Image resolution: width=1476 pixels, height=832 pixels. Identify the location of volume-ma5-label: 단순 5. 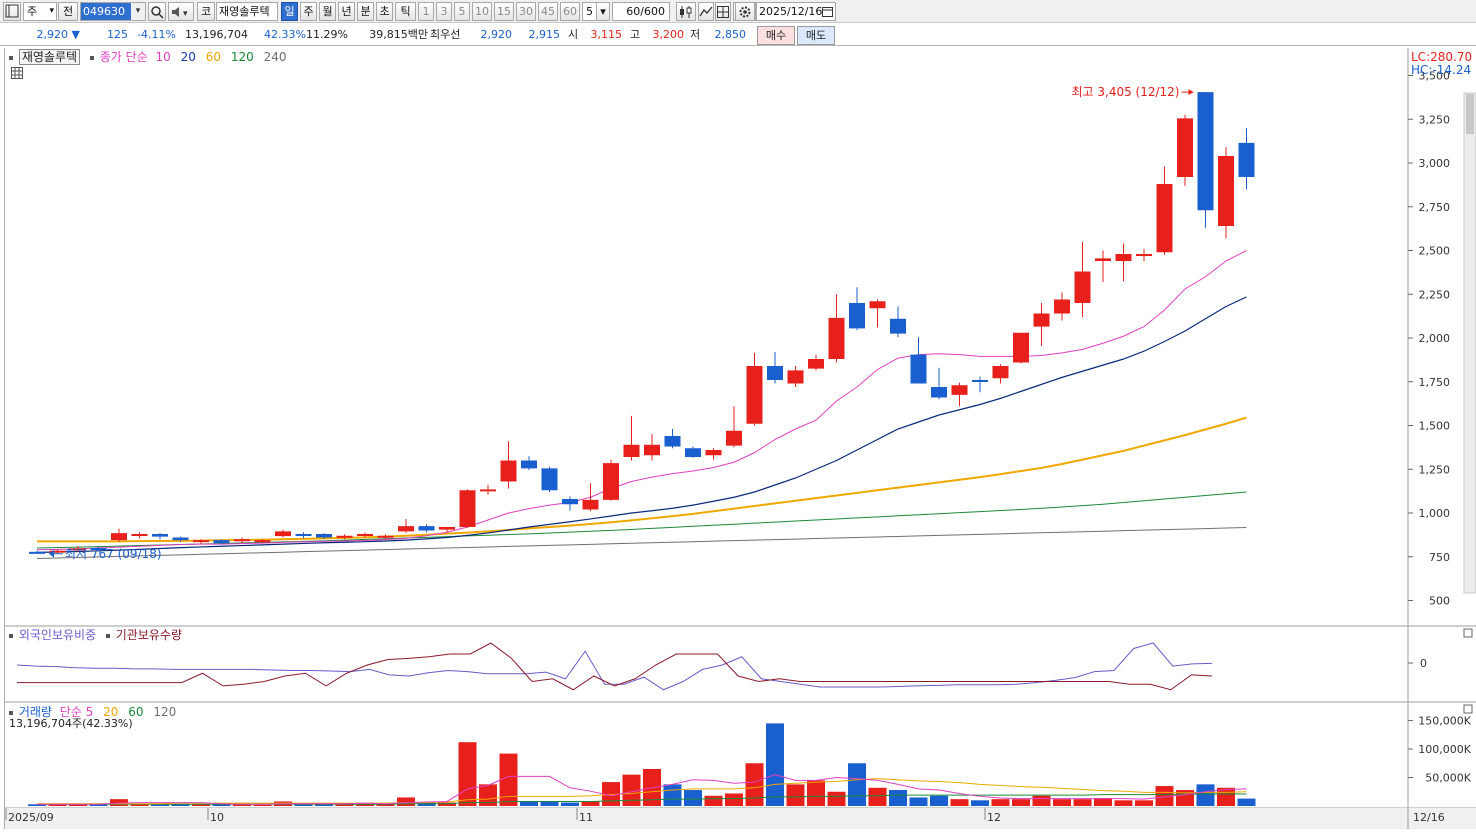
(76, 712).